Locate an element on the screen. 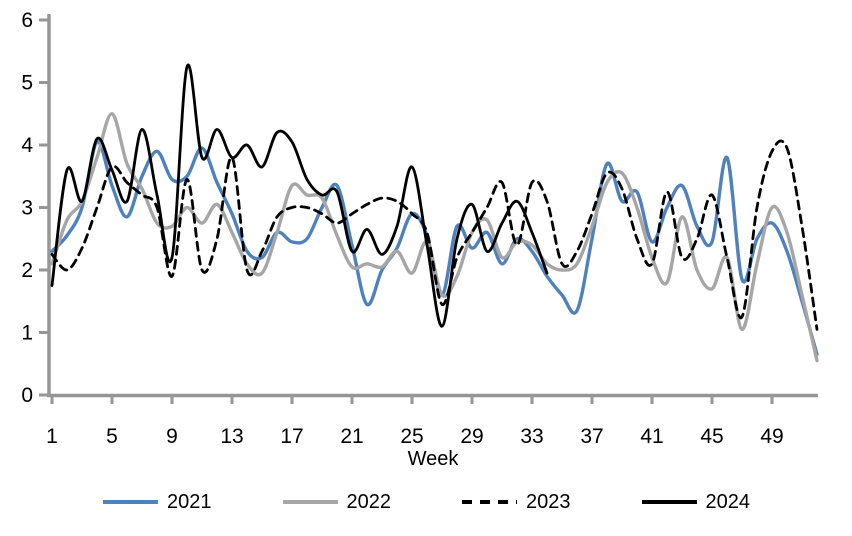 The height and width of the screenshot is (536, 852). x-tick-label-49: 49 is located at coordinates (771, 436).